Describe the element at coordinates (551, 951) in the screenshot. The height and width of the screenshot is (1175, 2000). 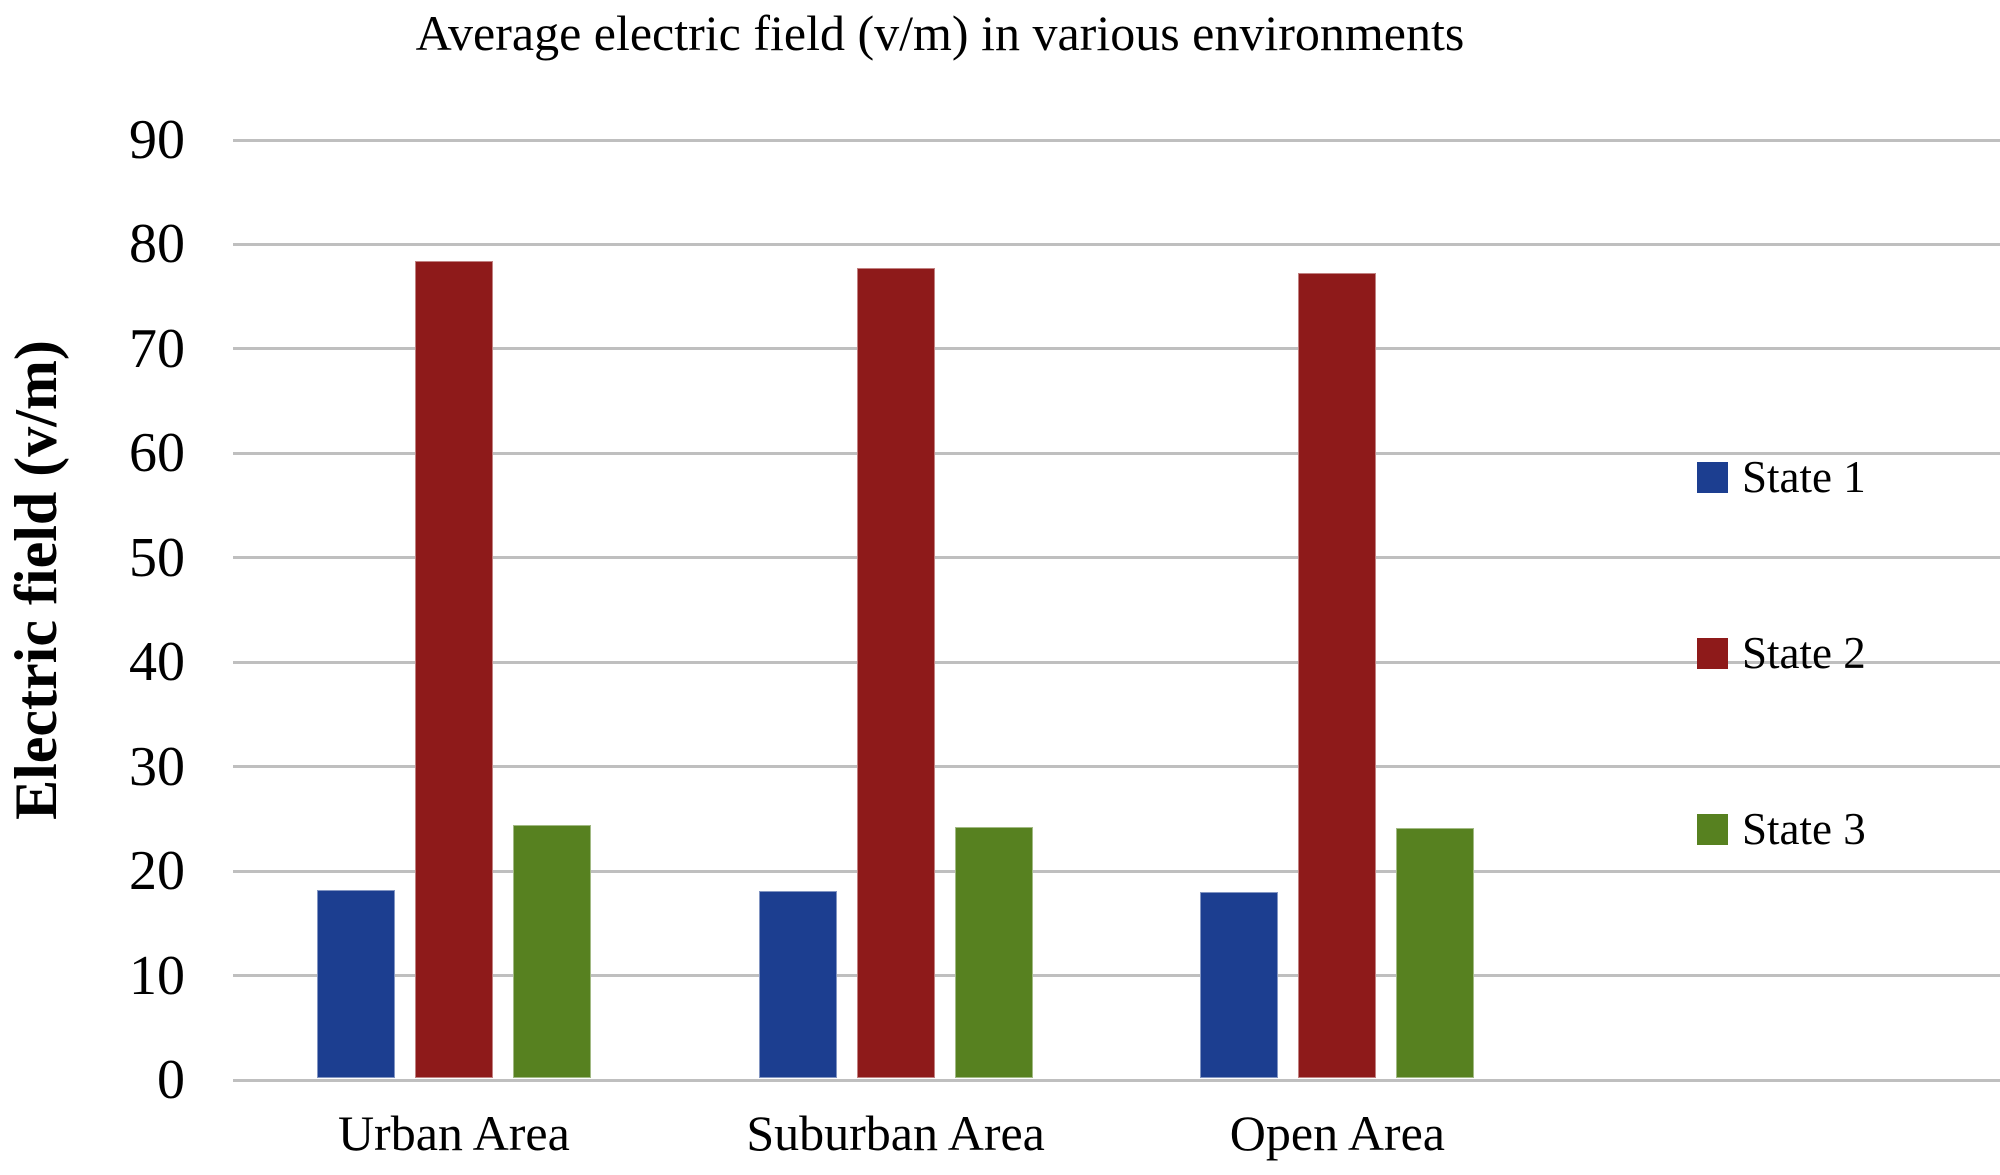
I see `bar-state-3-urban-area` at that location.